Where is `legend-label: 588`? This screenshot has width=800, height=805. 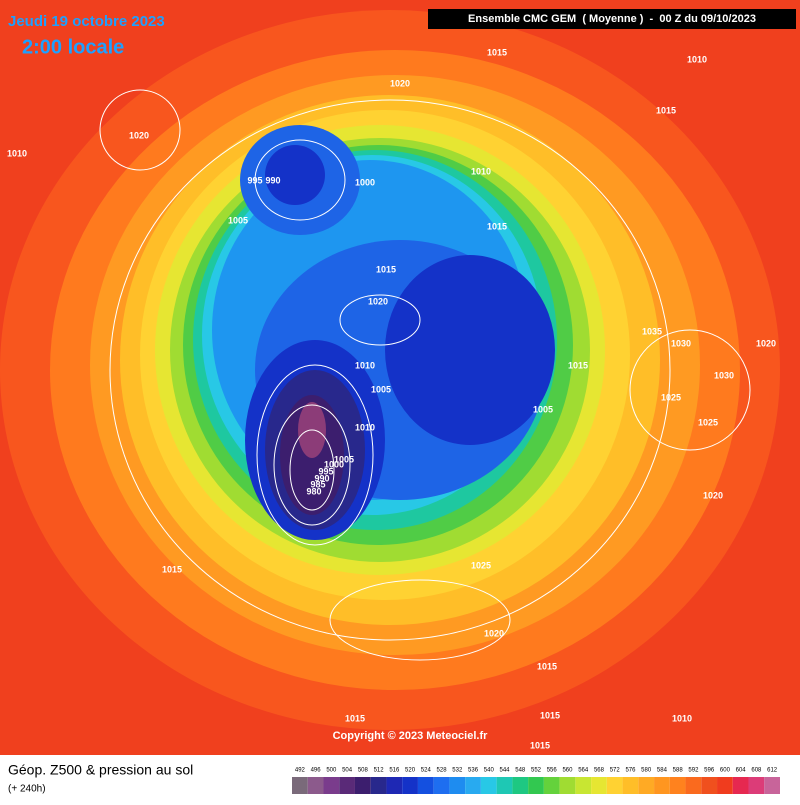
legend-label: 588 is located at coordinates (678, 771).